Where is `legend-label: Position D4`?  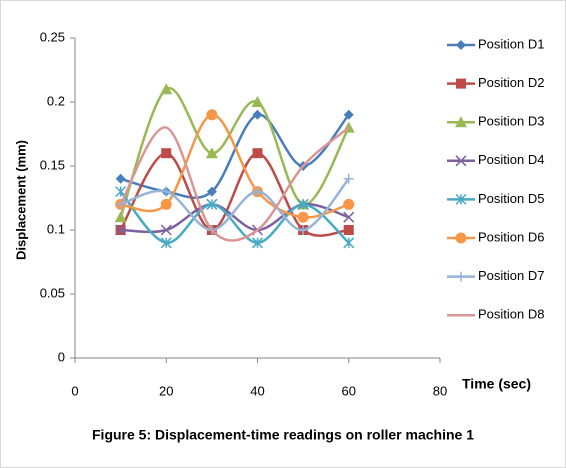
legend-label: Position D4 is located at coordinates (511, 159).